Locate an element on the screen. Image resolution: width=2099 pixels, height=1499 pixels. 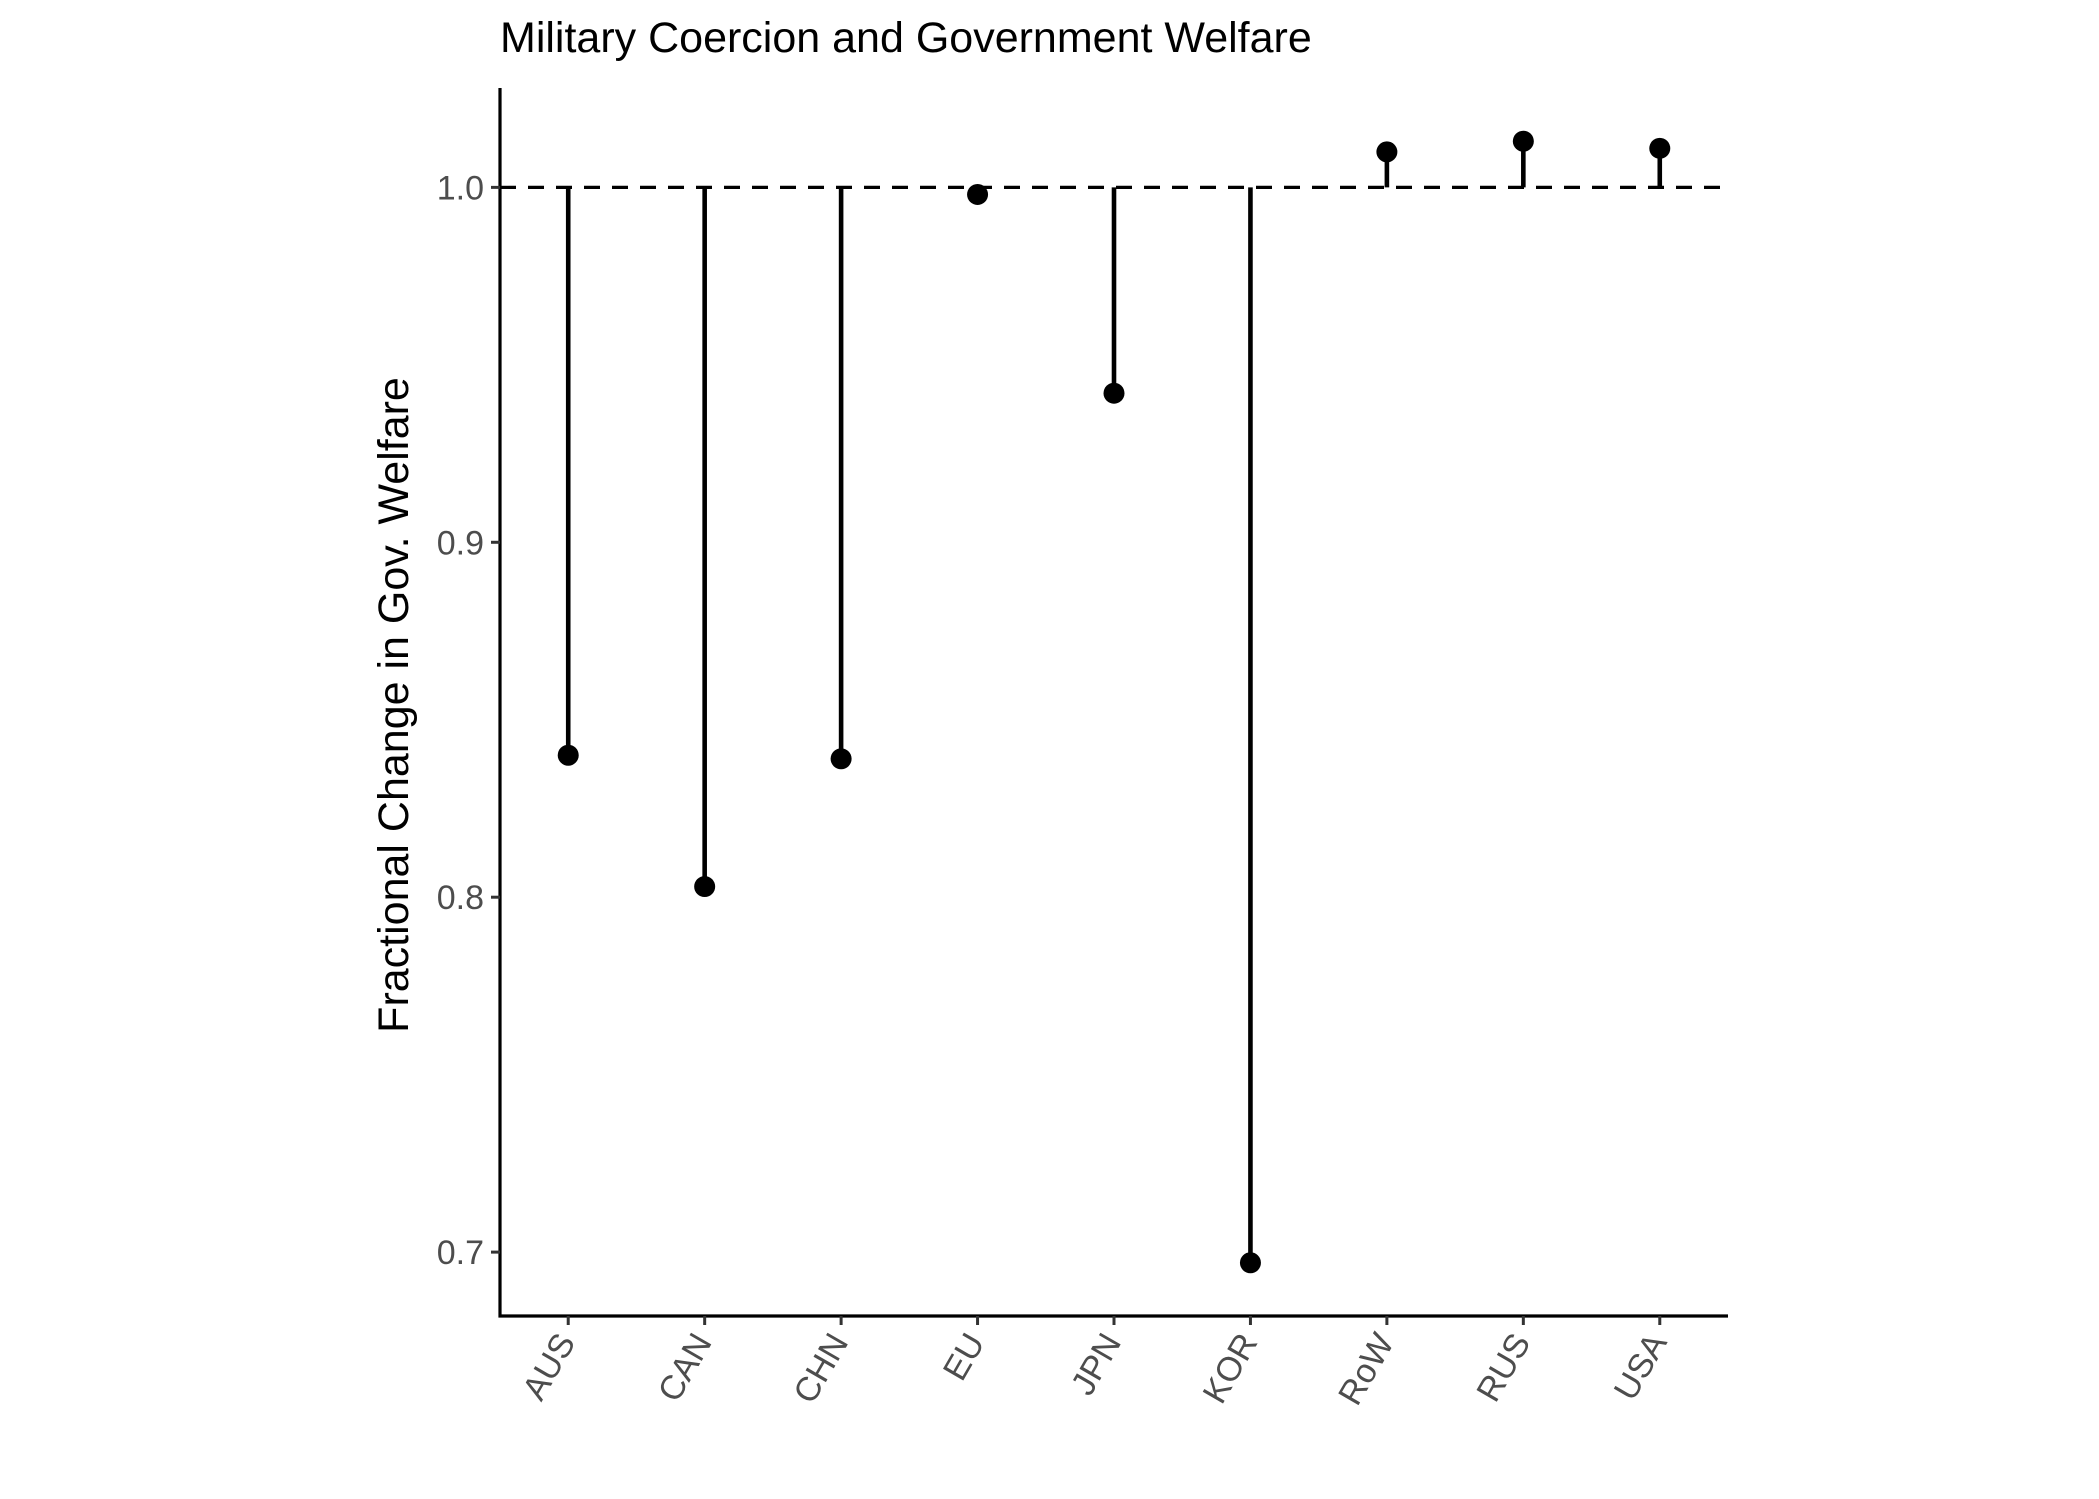
x-tick-label-can: CAN is located at coordinates (685, 1367).